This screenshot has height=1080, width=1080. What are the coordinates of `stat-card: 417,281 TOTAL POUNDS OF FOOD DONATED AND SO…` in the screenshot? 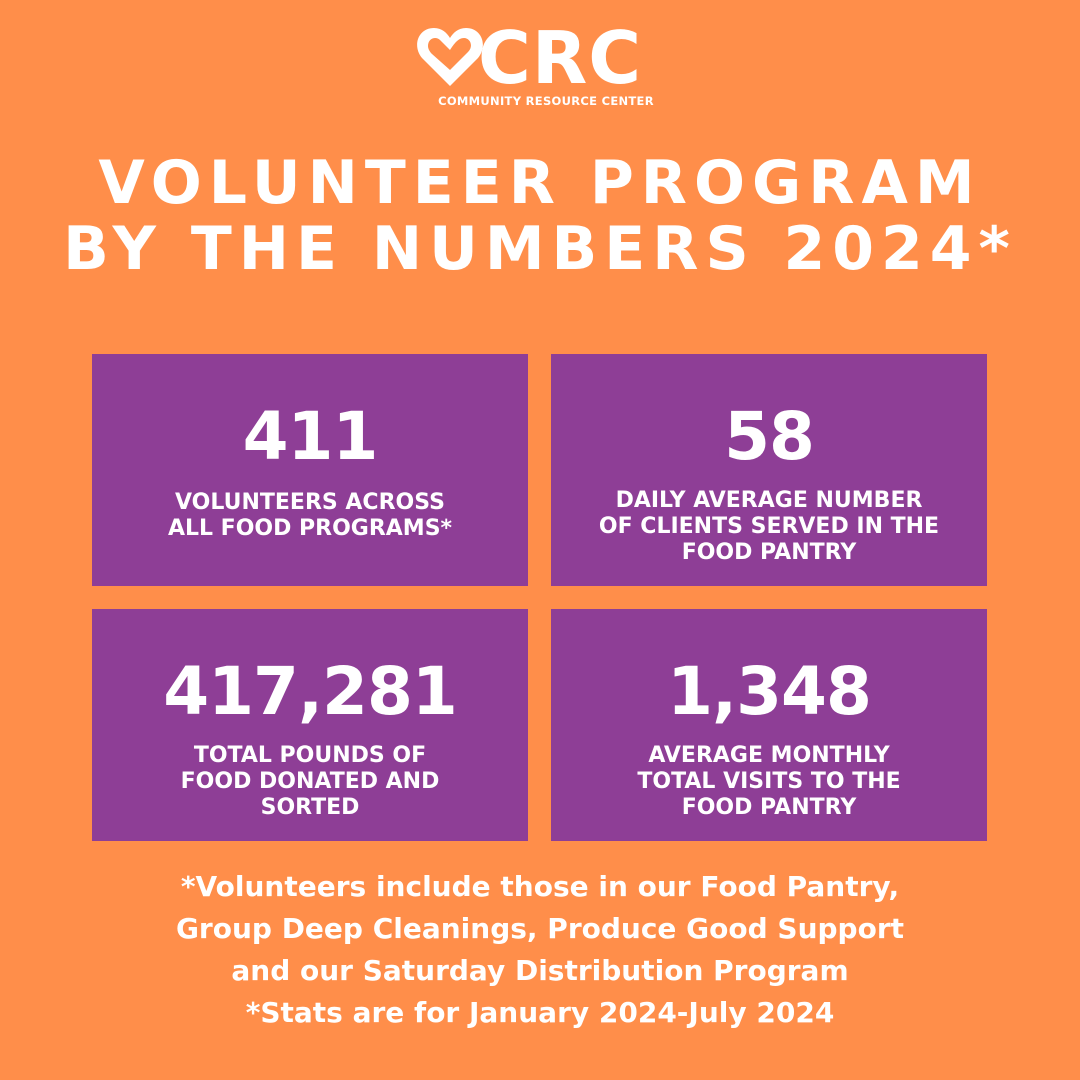 It's located at (310, 725).